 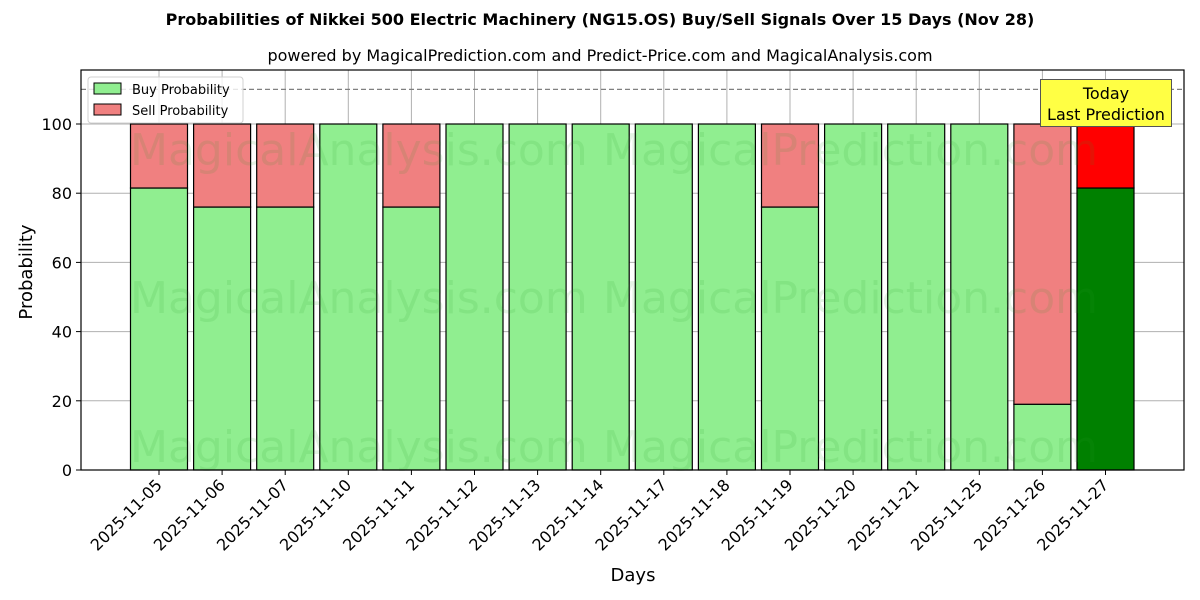 What do you see at coordinates (181, 90) in the screenshot?
I see `legend-buy: Buy Probability` at bounding box center [181, 90].